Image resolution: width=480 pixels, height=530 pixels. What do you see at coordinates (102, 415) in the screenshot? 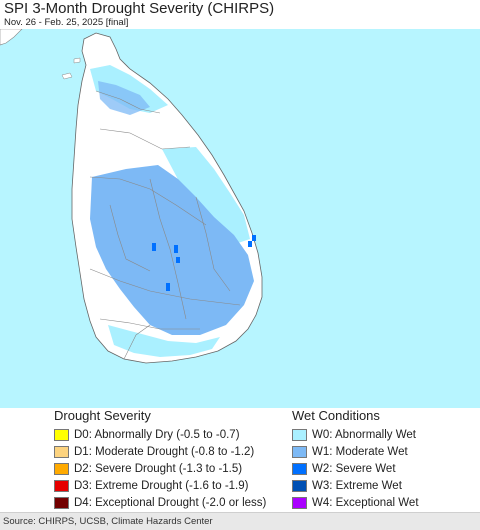
I see `drought-legend-heading: Drought Severity` at bounding box center [102, 415].